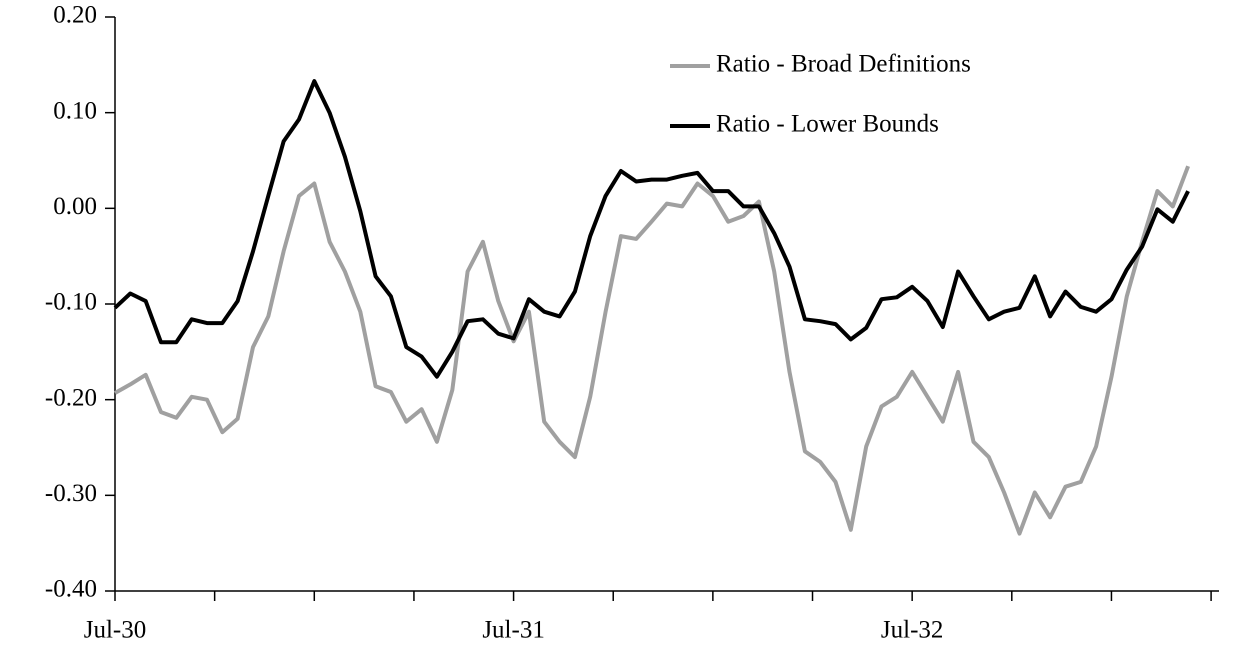  I want to click on x-tick-label: Jul-32, so click(912, 630).